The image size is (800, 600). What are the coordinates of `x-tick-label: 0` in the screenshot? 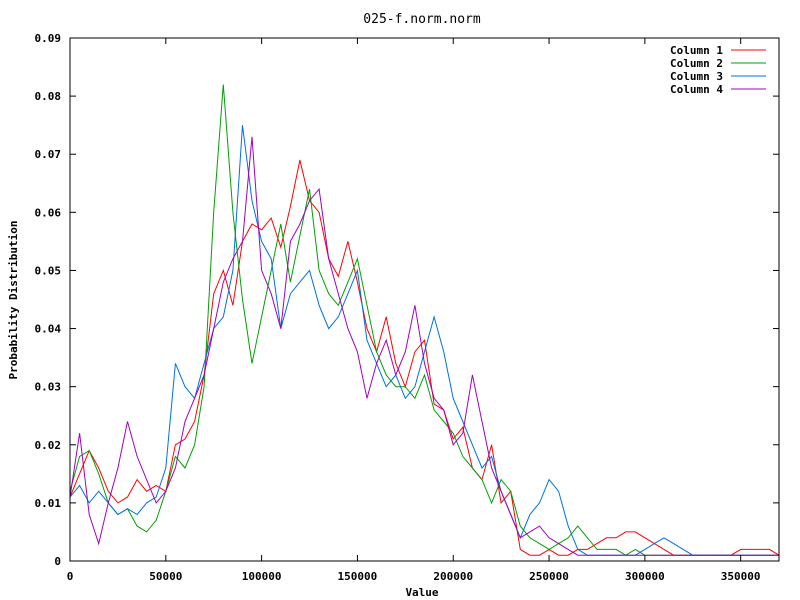 It's located at (70, 576).